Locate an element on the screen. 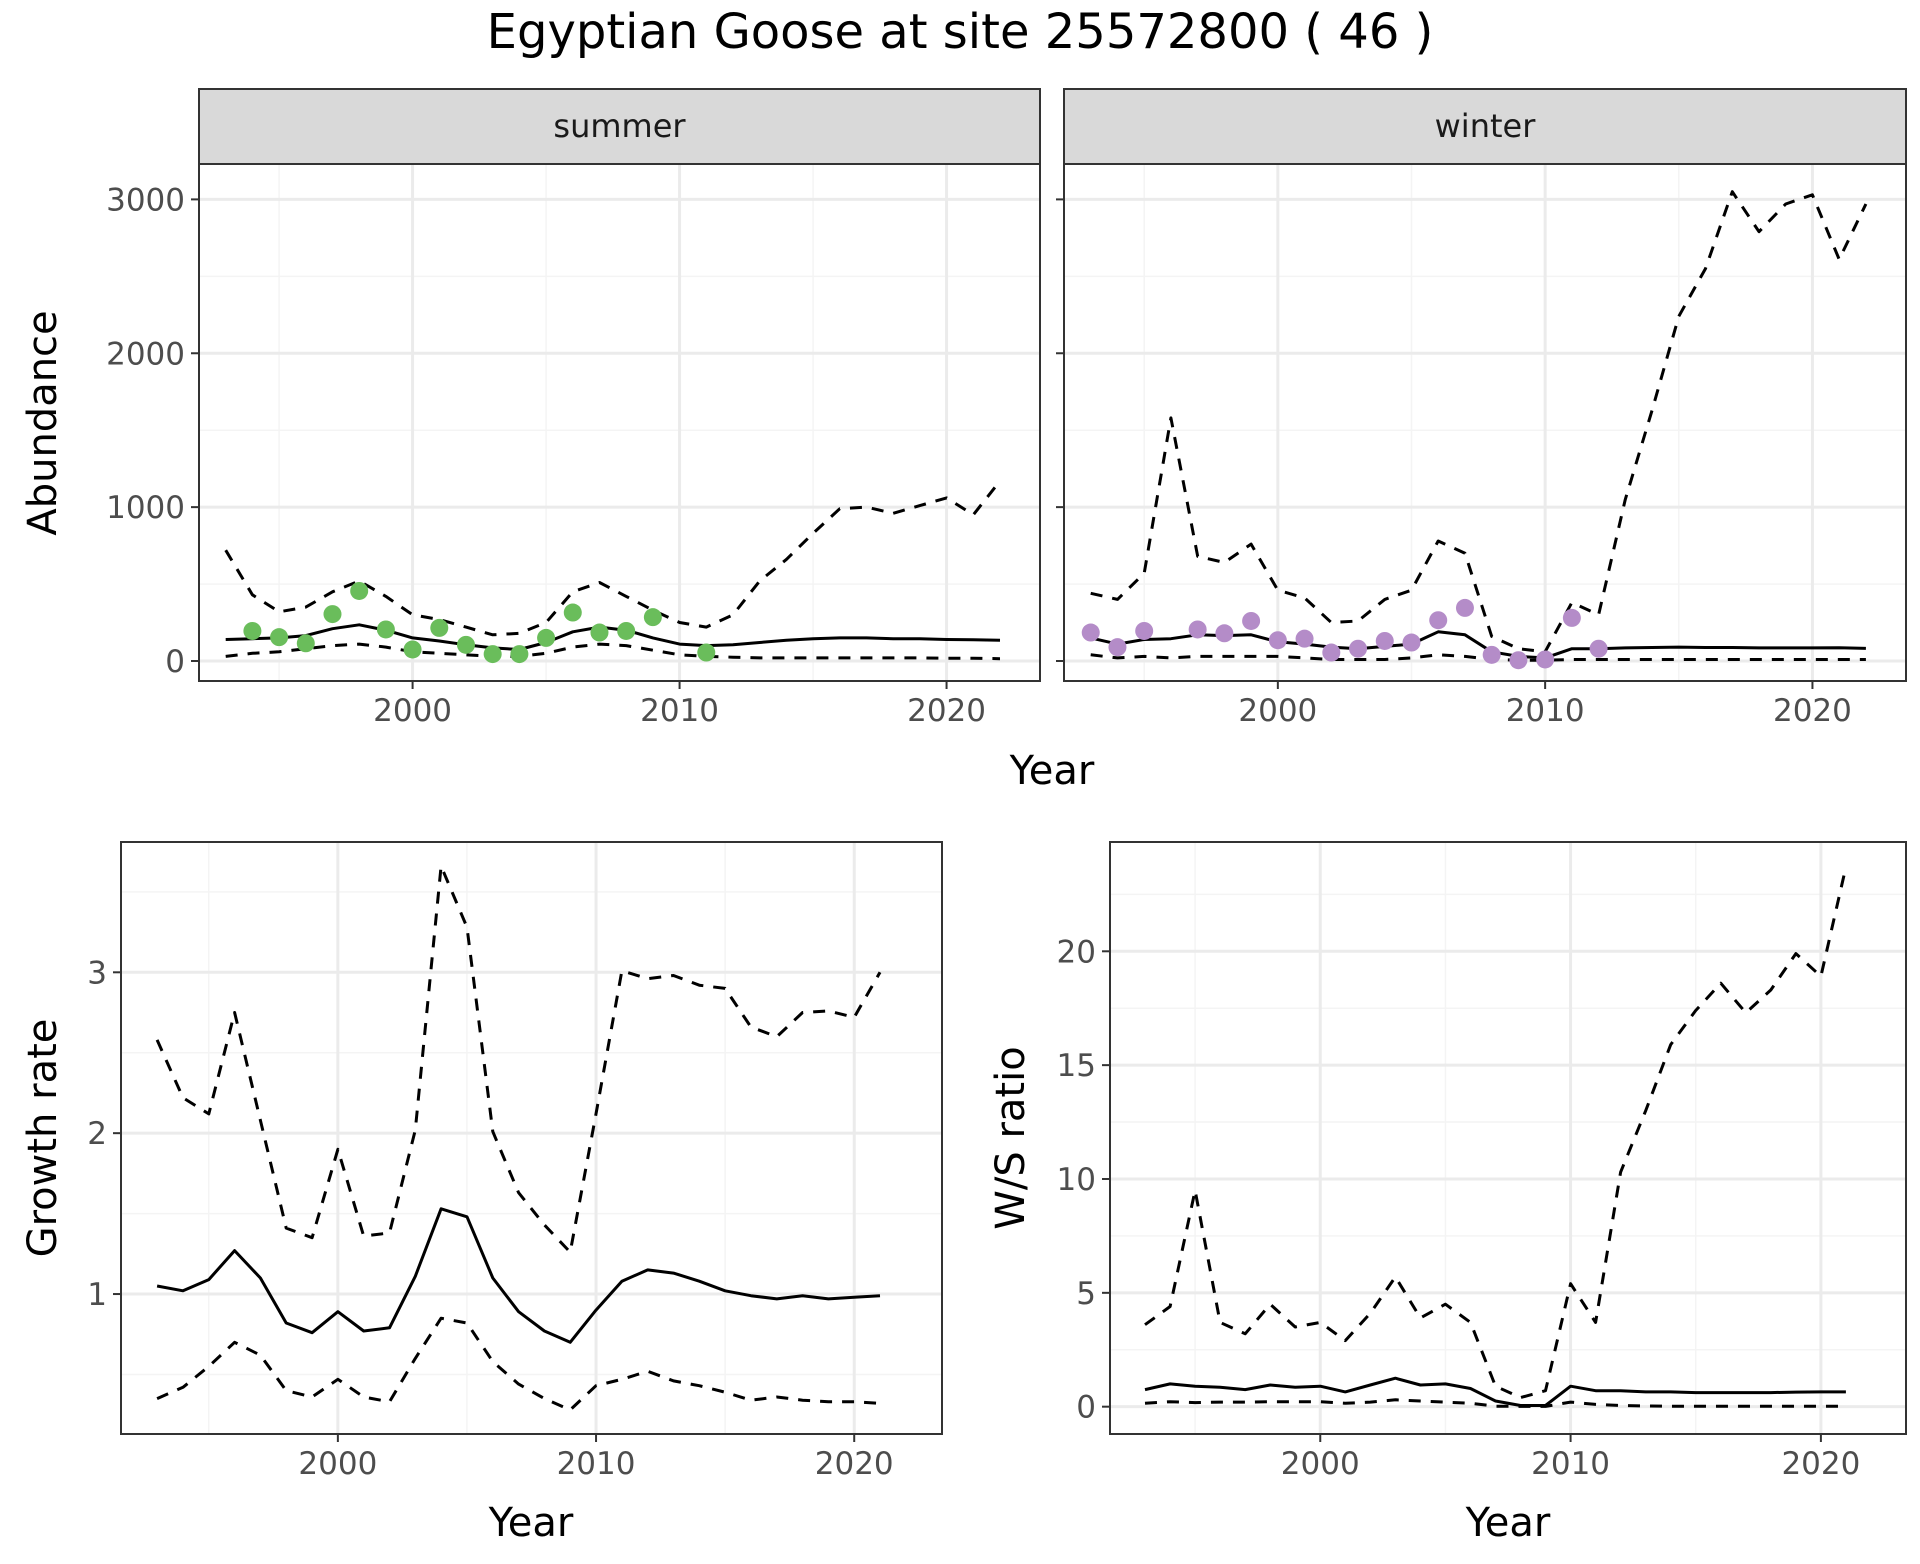 Image resolution: width=1920 pixels, height=1564 pixels. y-tick-label: 3000 is located at coordinates (145, 200).